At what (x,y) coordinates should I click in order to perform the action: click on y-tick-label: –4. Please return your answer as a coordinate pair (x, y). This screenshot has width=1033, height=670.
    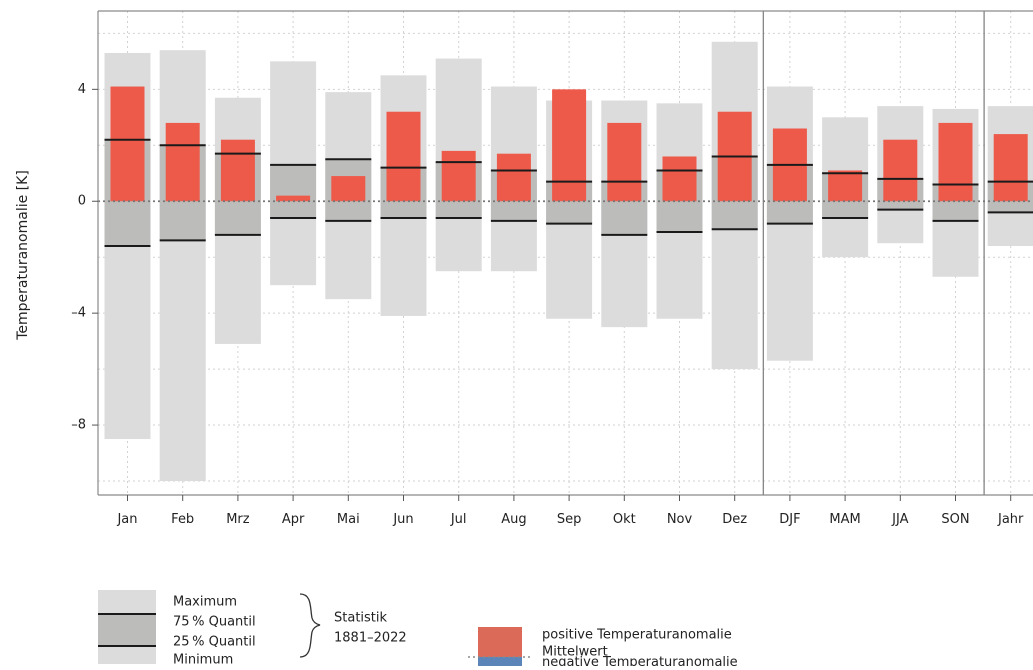
    Looking at the image, I should click on (78, 313).